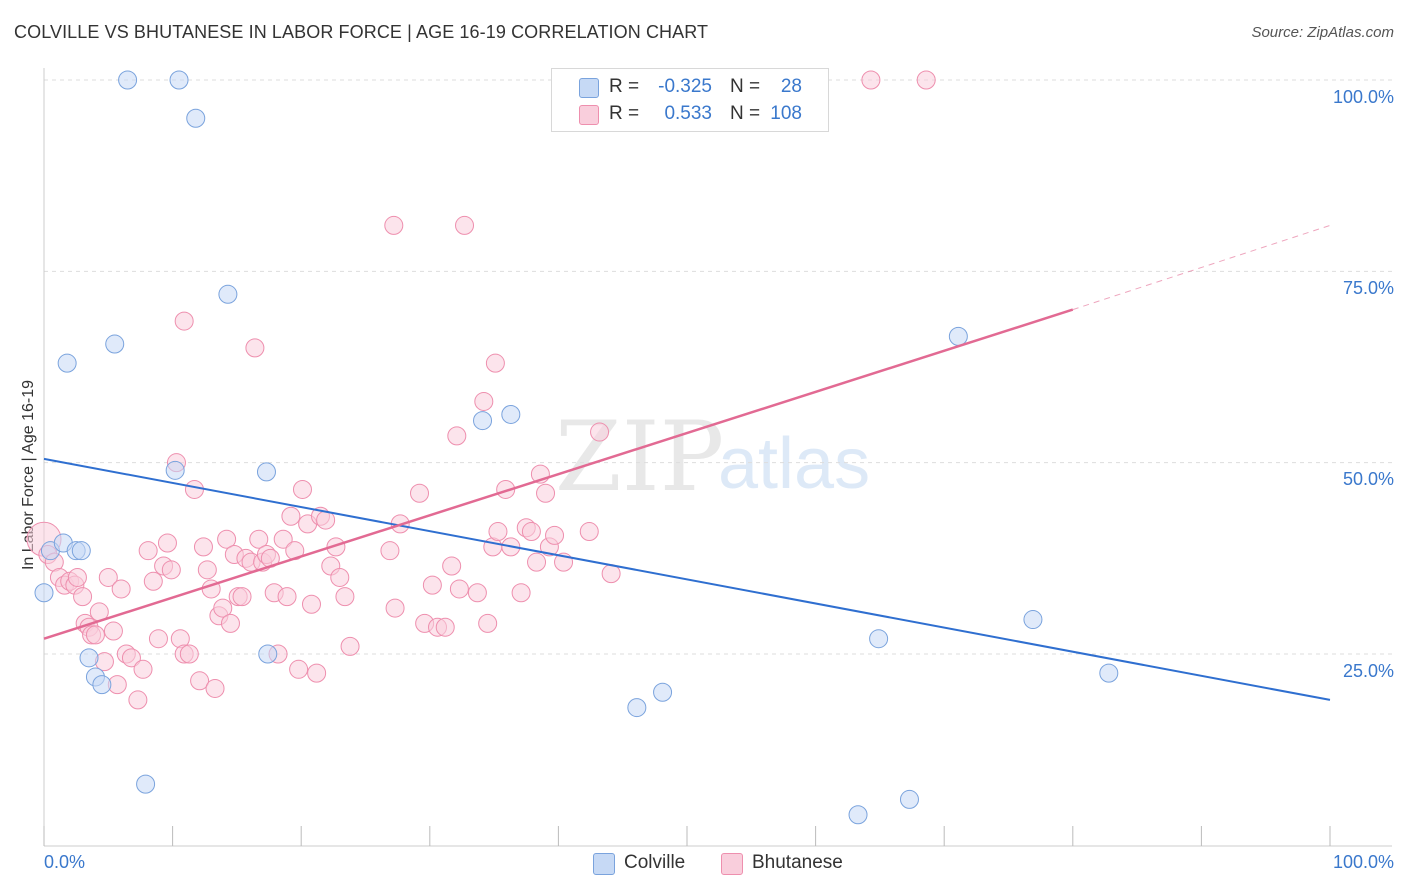  Describe the element at coordinates (732, 864) in the screenshot. I see `bhutanese-legend-swatch` at that location.